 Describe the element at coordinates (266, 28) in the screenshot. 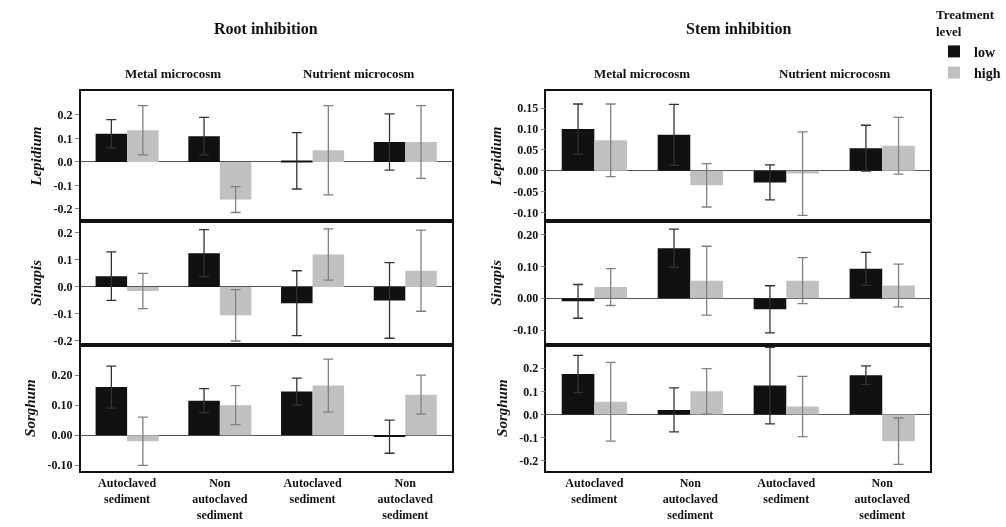

I see `text: Root inhibition` at that location.